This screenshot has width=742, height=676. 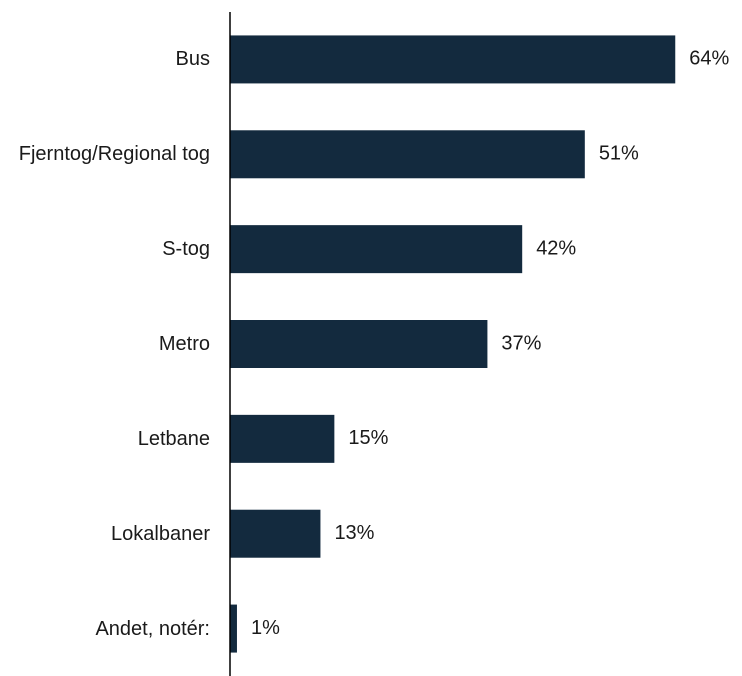 What do you see at coordinates (173, 438) in the screenshot?
I see `category-label: Letbane` at bounding box center [173, 438].